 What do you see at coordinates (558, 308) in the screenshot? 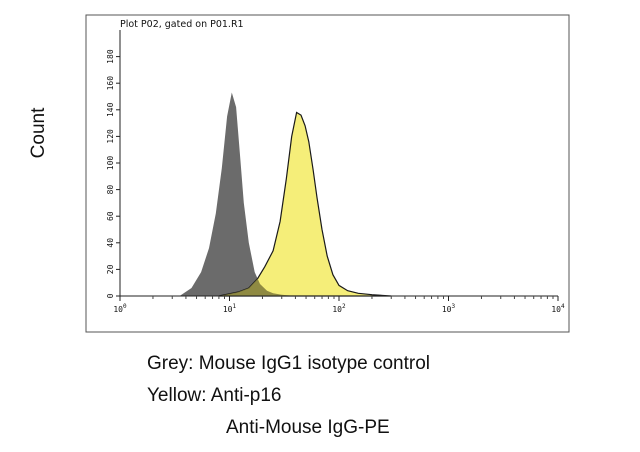
I see `x-tick-label: 104` at bounding box center [558, 308].